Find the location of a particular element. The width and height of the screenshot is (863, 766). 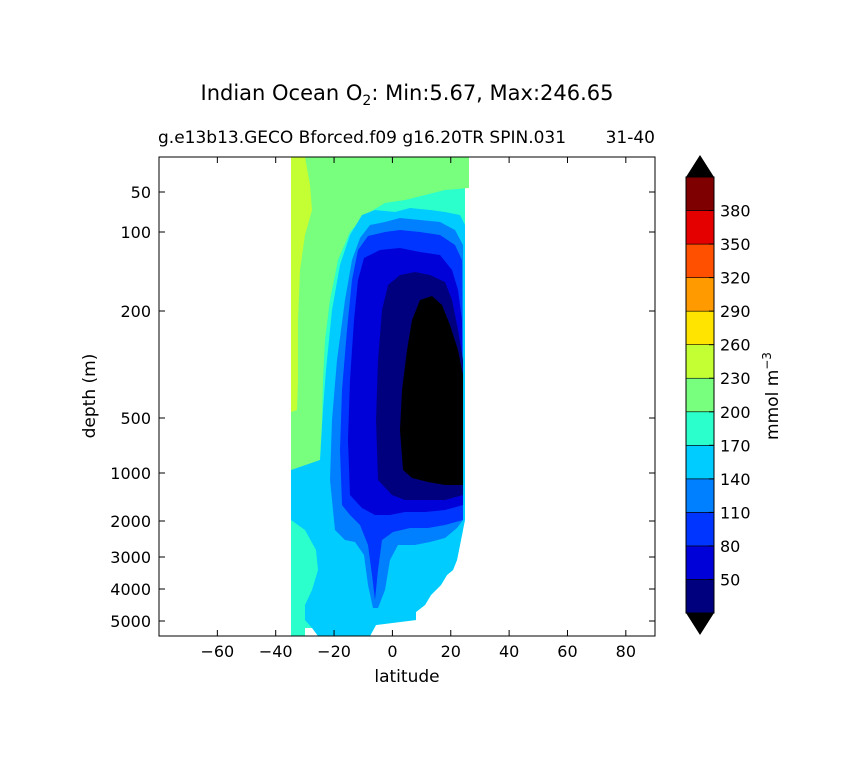

y-tick-label: 100 is located at coordinates (135, 232).